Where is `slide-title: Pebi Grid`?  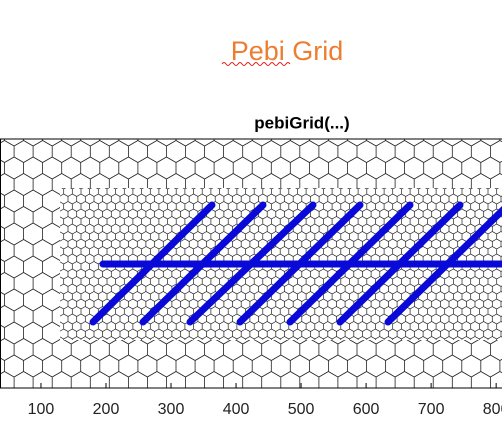 slide-title: Pebi Grid is located at coordinates (287, 51).